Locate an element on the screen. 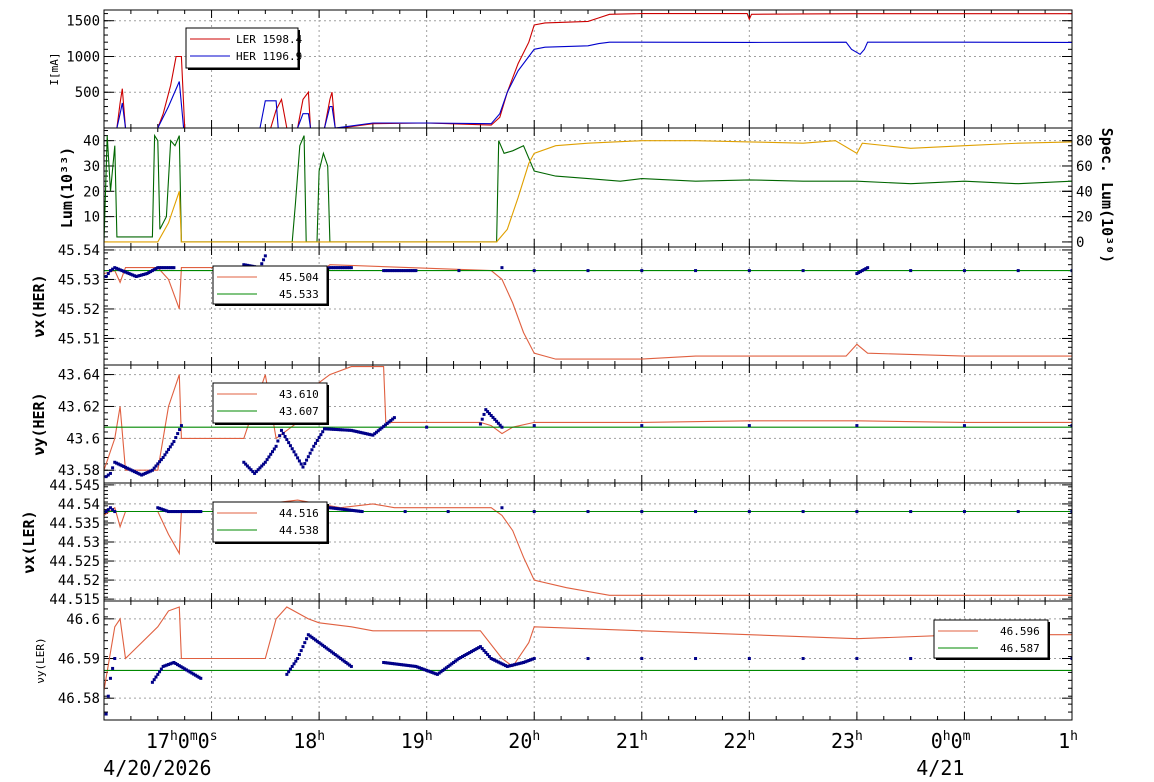 The width and height of the screenshot is (1154, 782). y-axis-label: I[mA] is located at coordinates (54, 68).